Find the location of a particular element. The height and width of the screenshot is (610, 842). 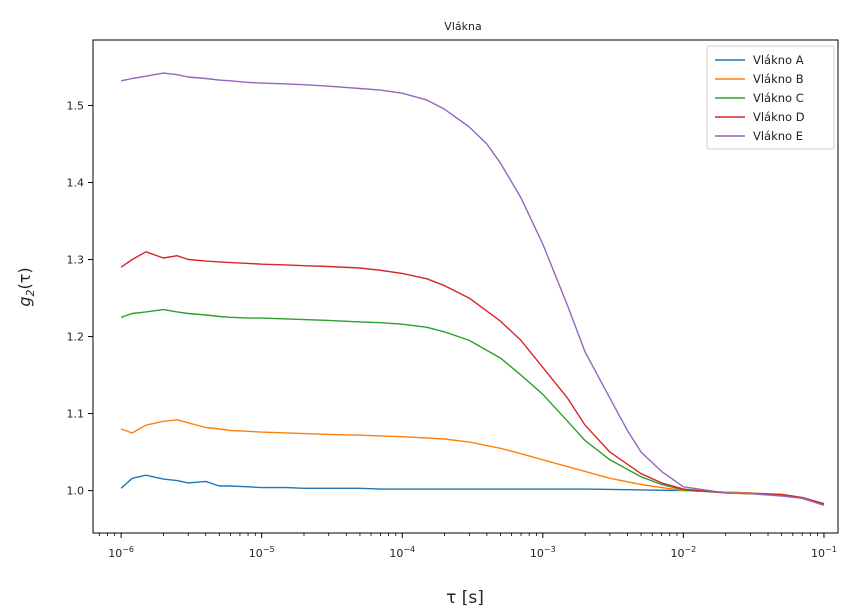

y-tick-label: 1.3 is located at coordinates (76, 260).